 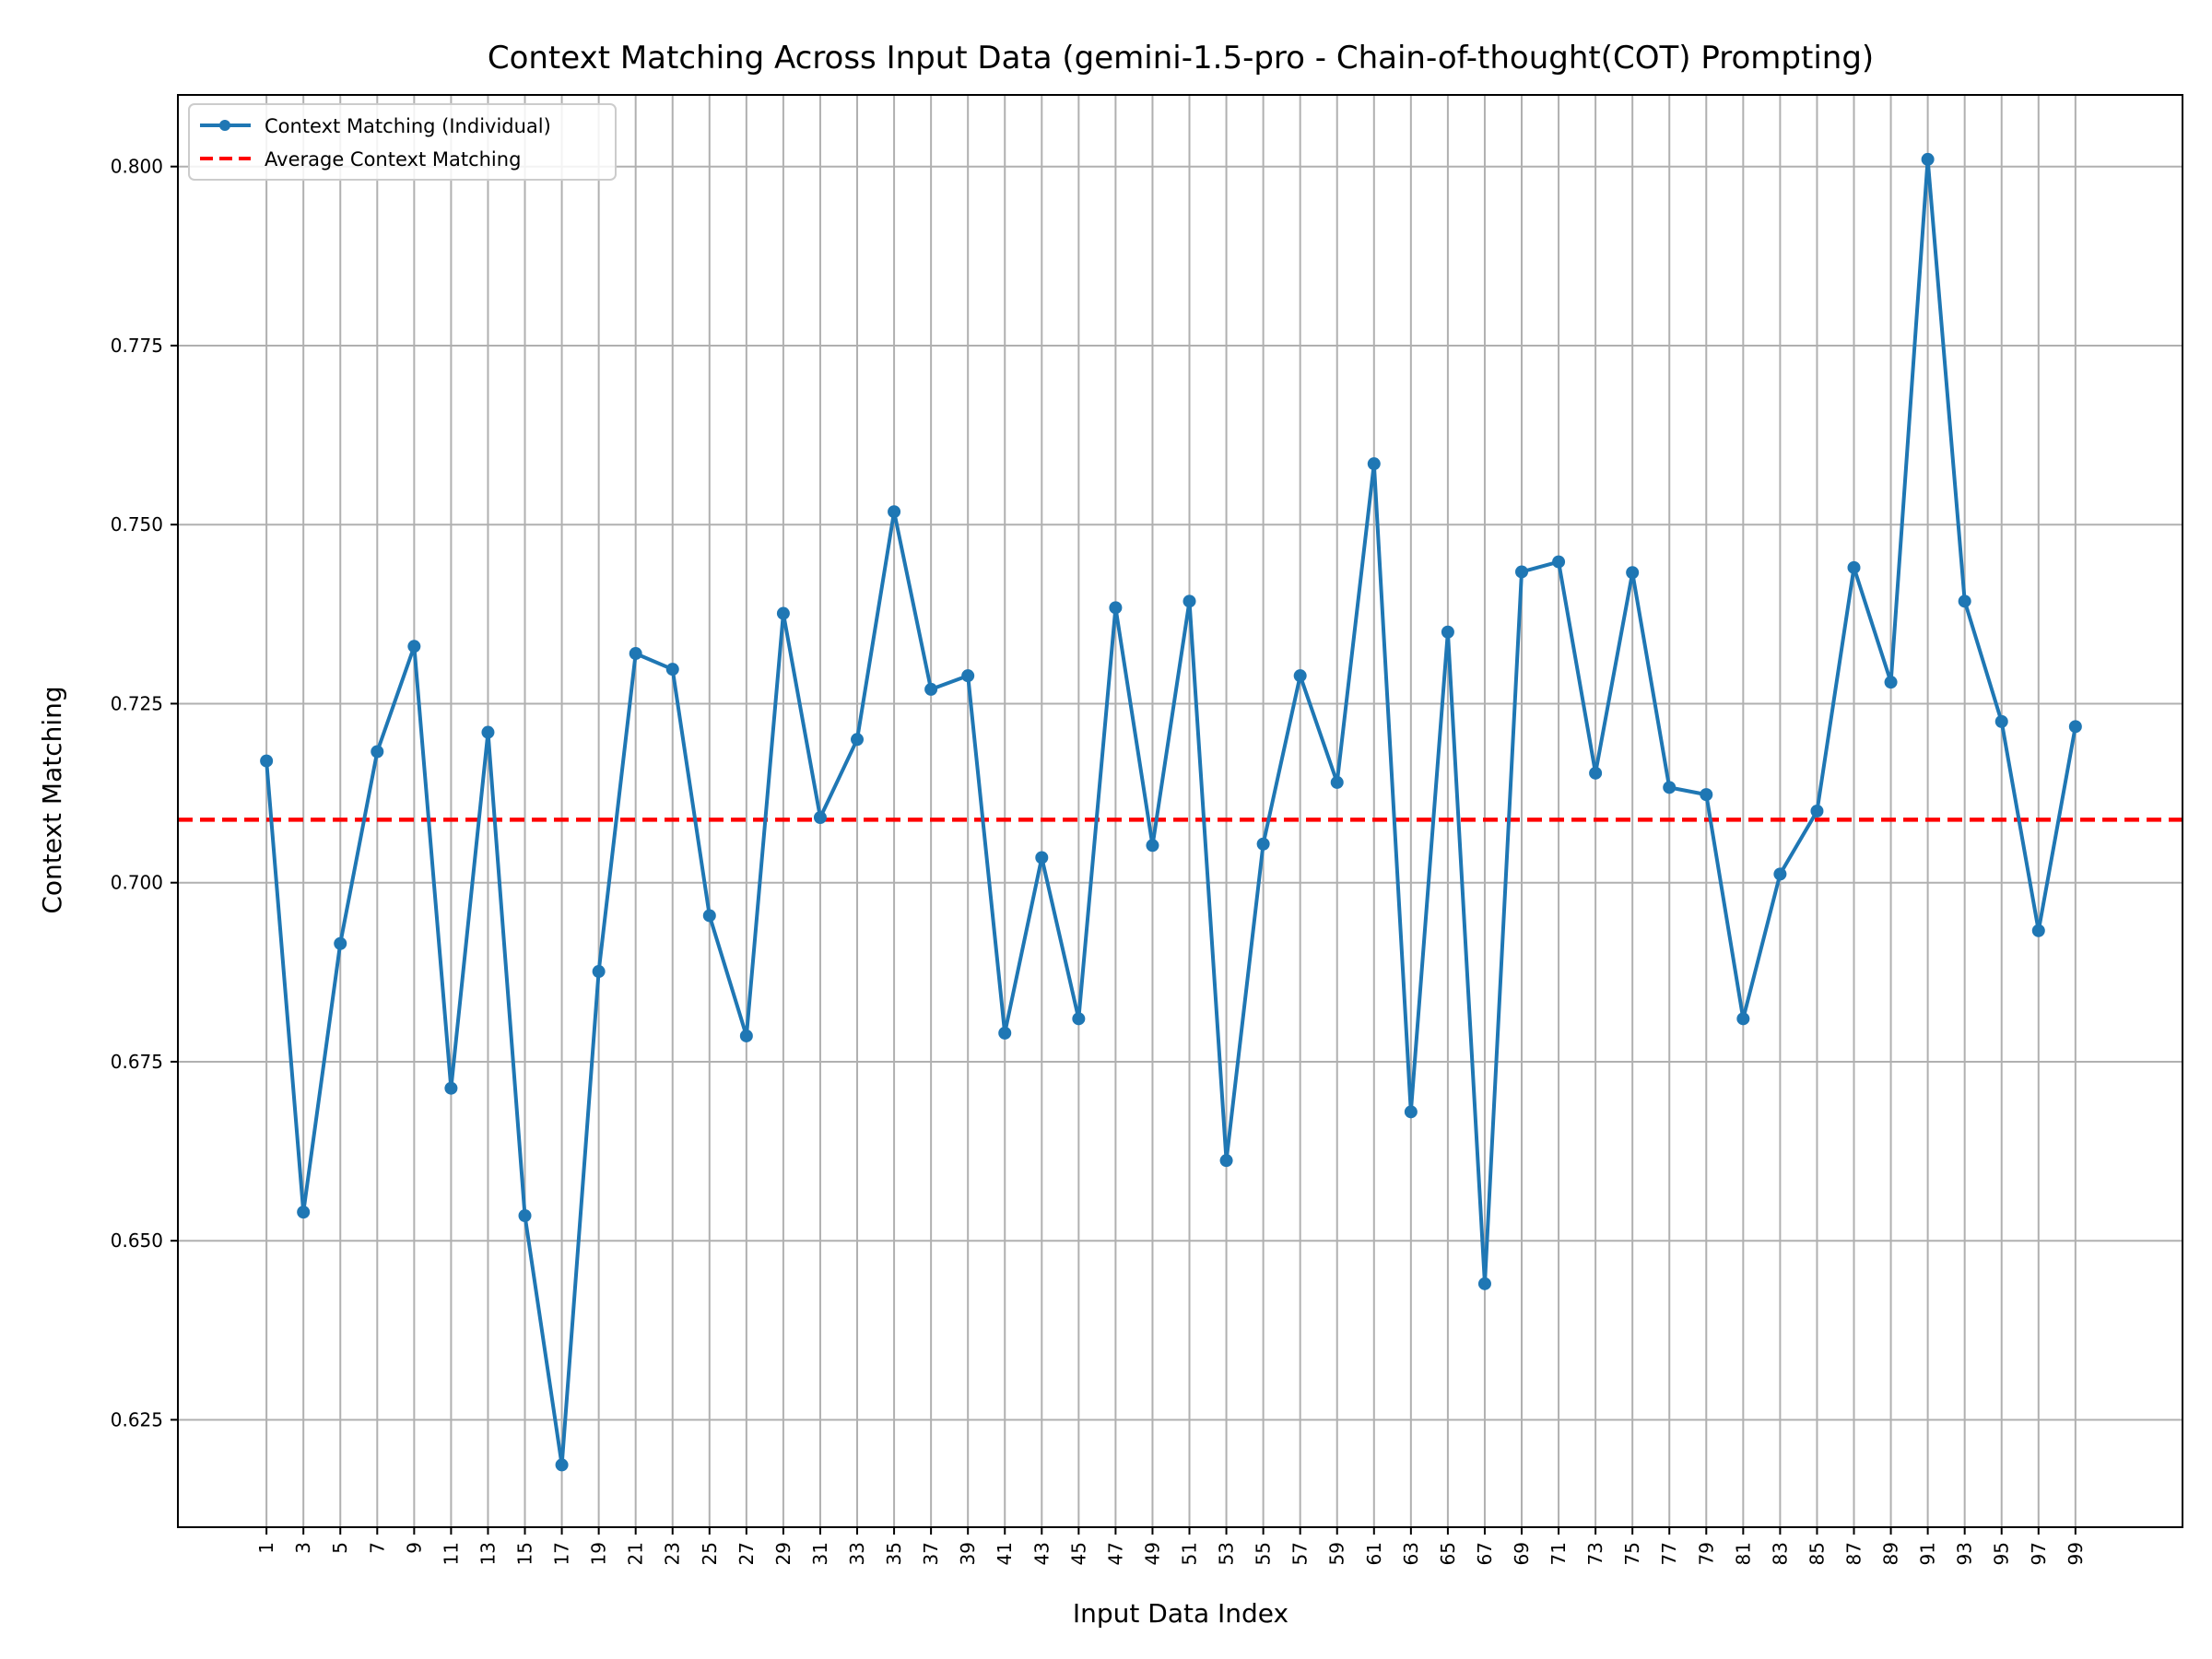 What do you see at coordinates (52, 799) in the screenshot?
I see `y-axis-label: Context Matching` at bounding box center [52, 799].